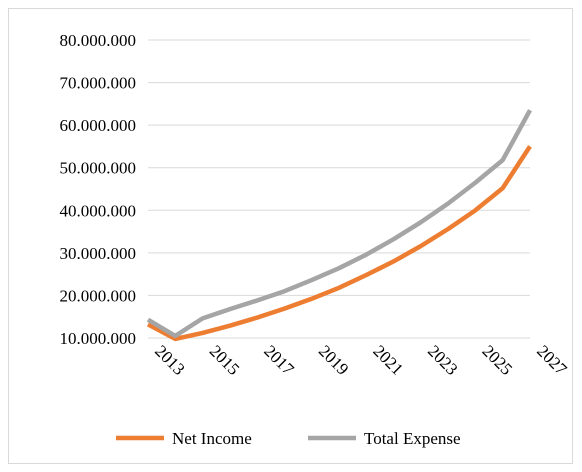 The image size is (582, 472). I want to click on x-tick-label: 2021, so click(387, 359).